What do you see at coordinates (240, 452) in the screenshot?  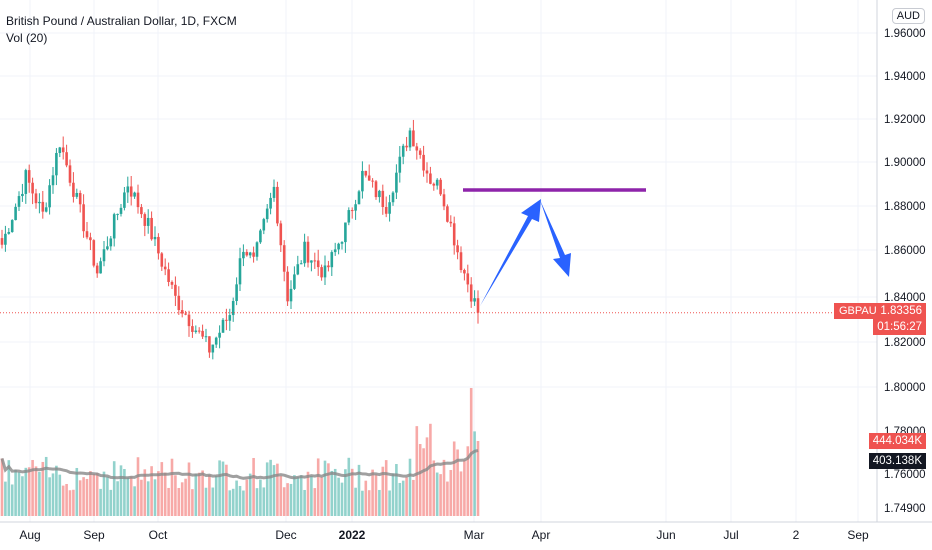 I see `volume-bars` at bounding box center [240, 452].